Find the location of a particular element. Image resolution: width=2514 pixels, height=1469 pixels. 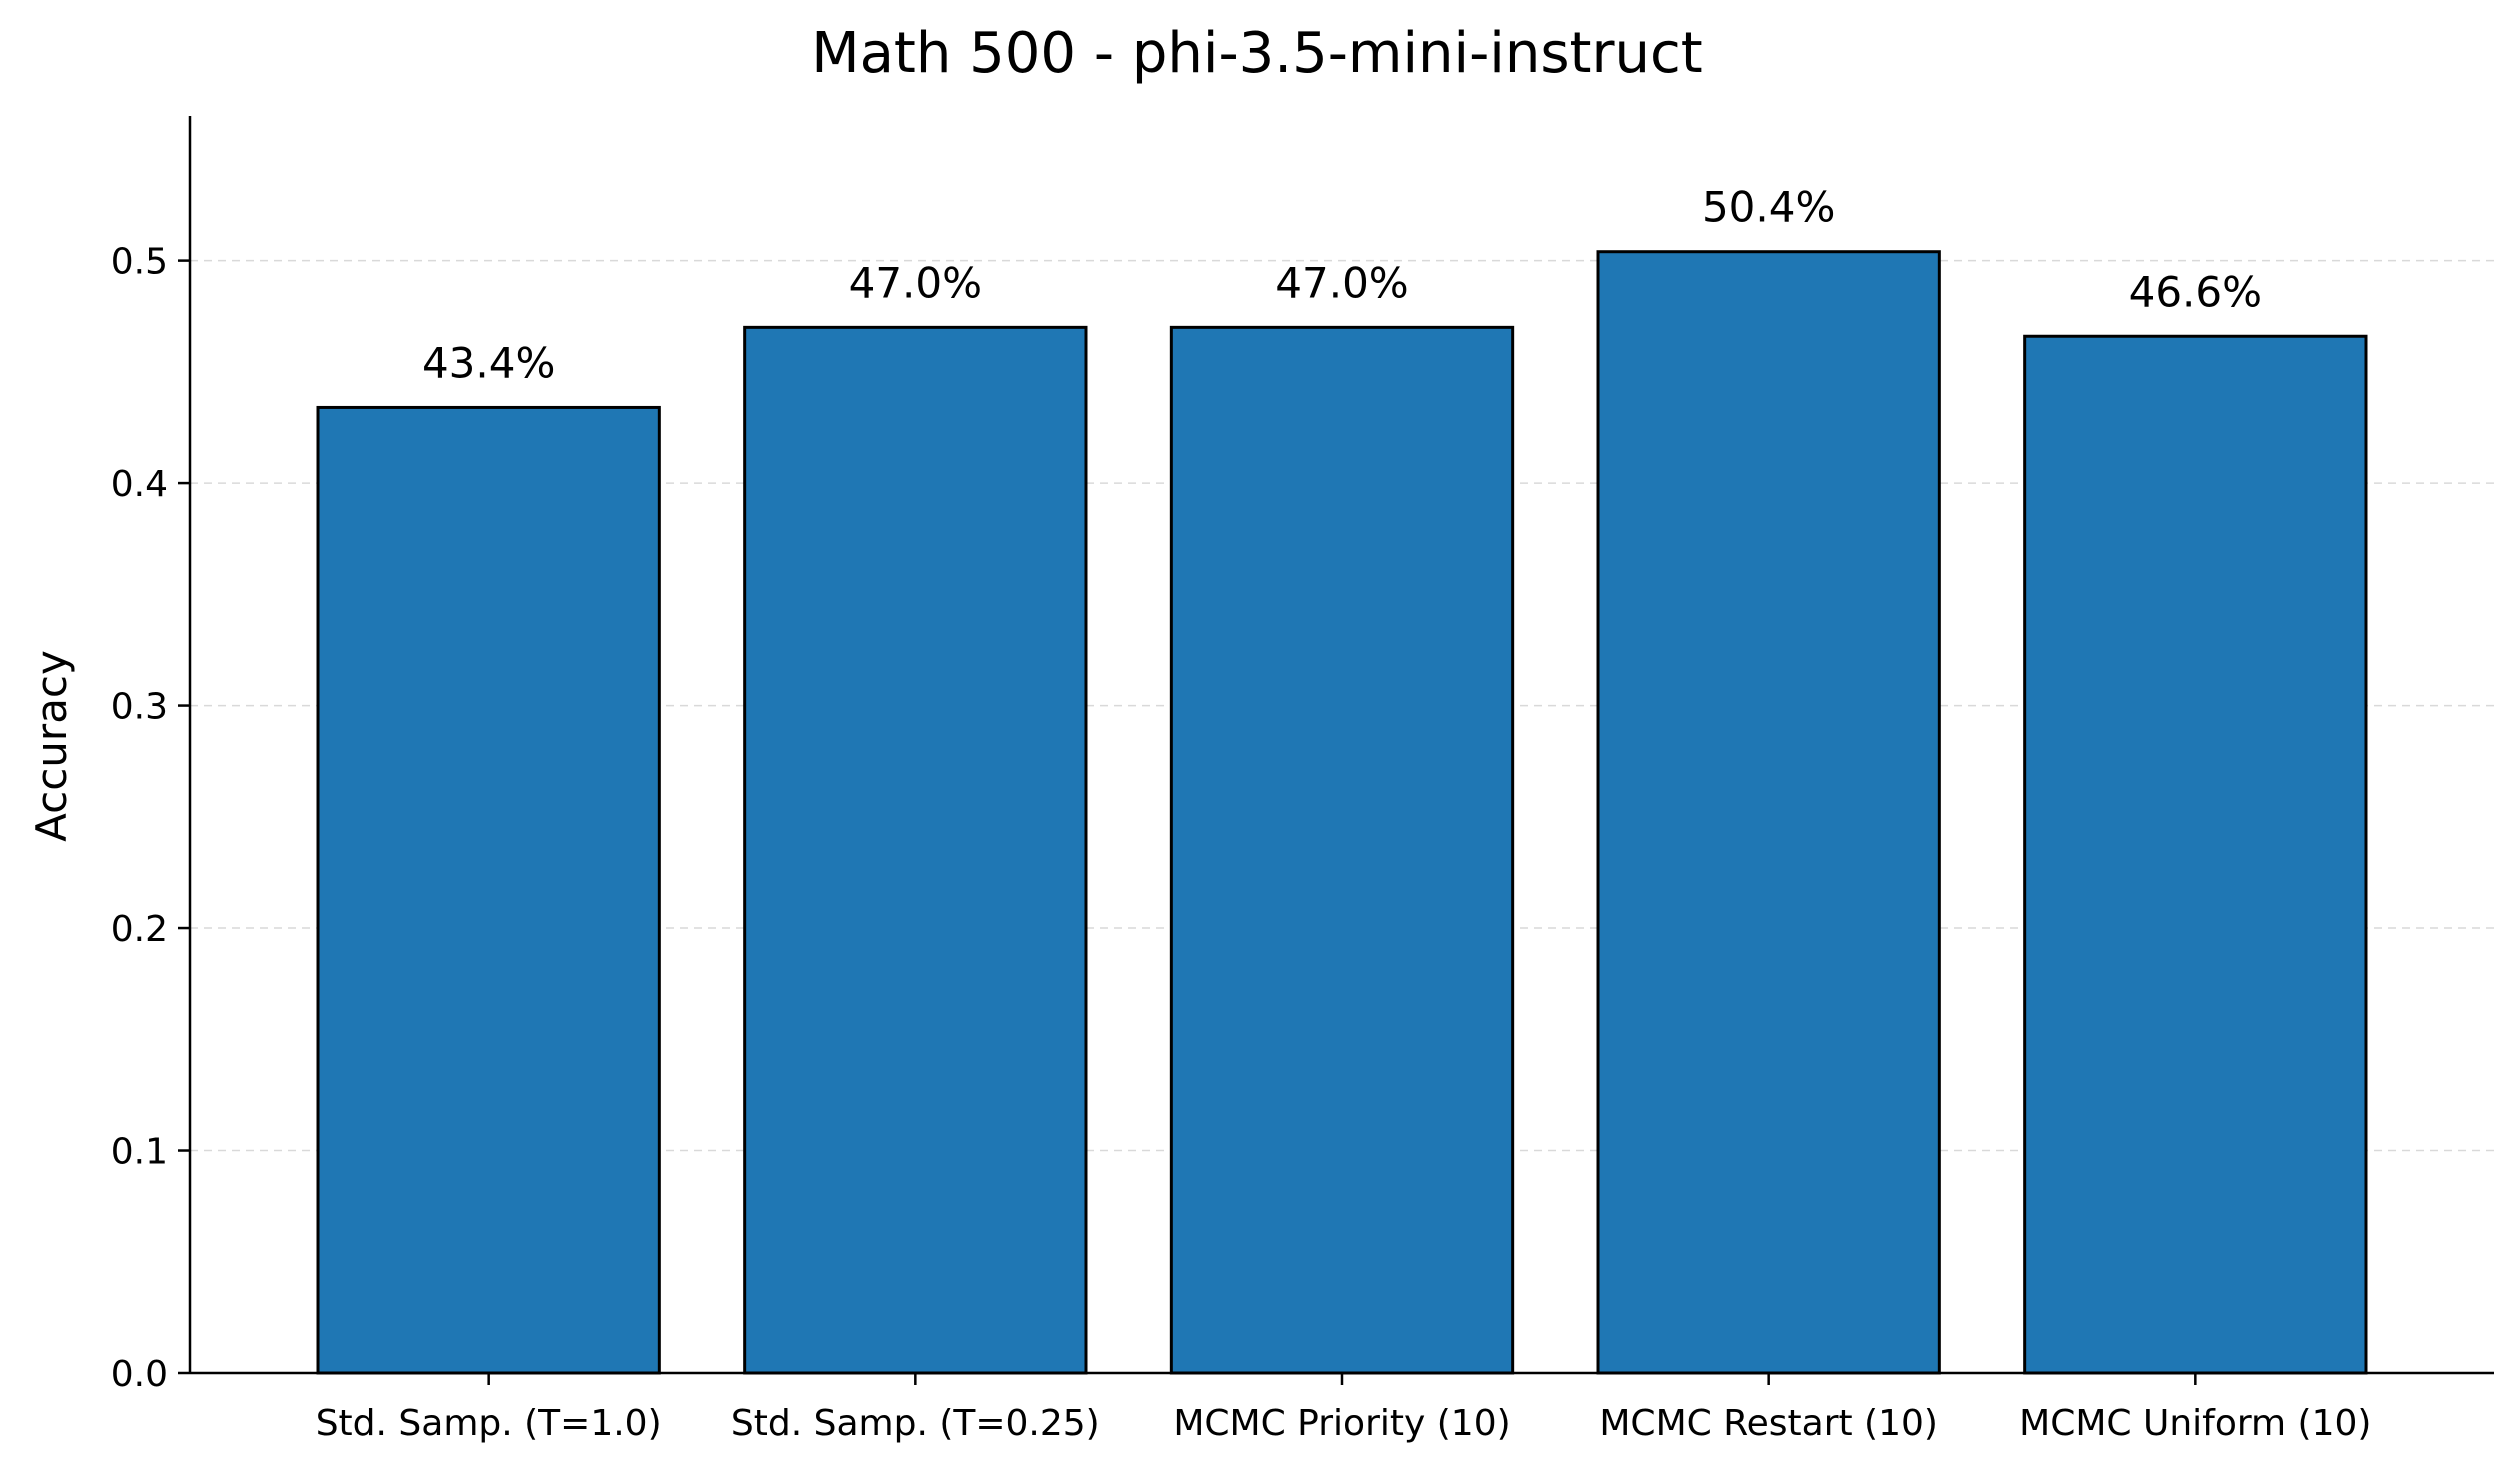

y-tick-label: 0.0 is located at coordinates (139, 1374).